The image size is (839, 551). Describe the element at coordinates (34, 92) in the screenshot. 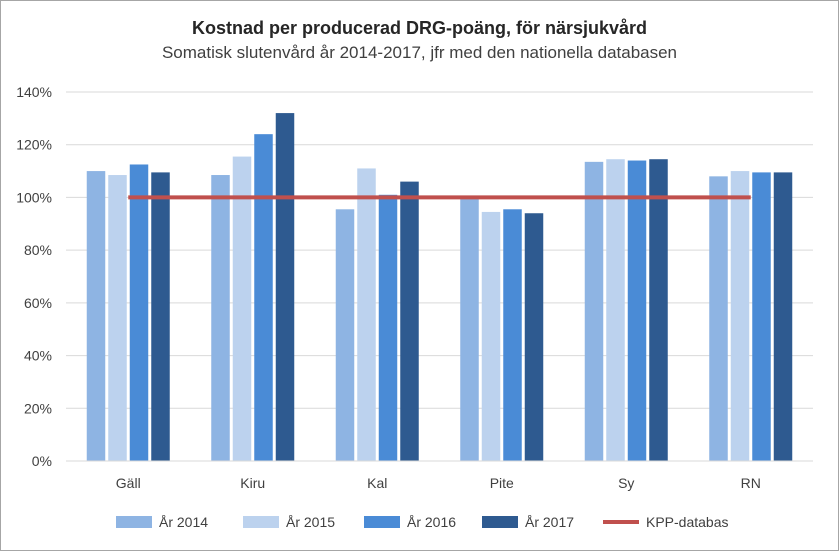

I see `y-tick-label: 140%` at that location.